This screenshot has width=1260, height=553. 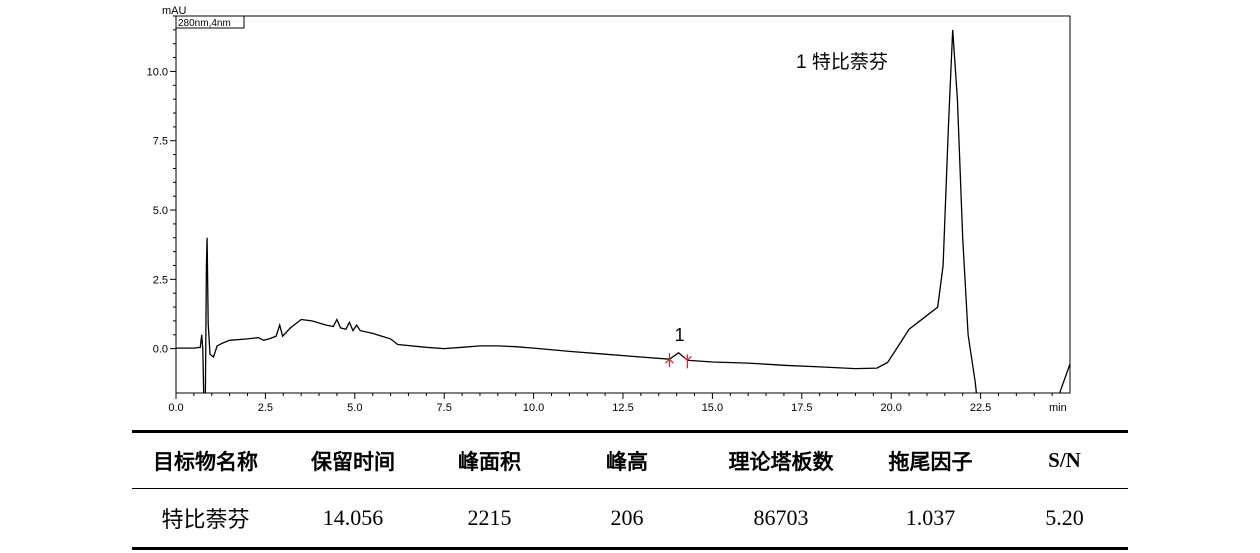 What do you see at coordinates (1058, 408) in the screenshot?
I see `x-axis-unit: min` at bounding box center [1058, 408].